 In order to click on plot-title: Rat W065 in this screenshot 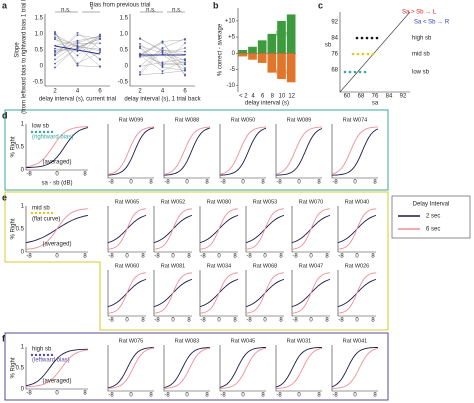, I will do `click(127, 202)`.